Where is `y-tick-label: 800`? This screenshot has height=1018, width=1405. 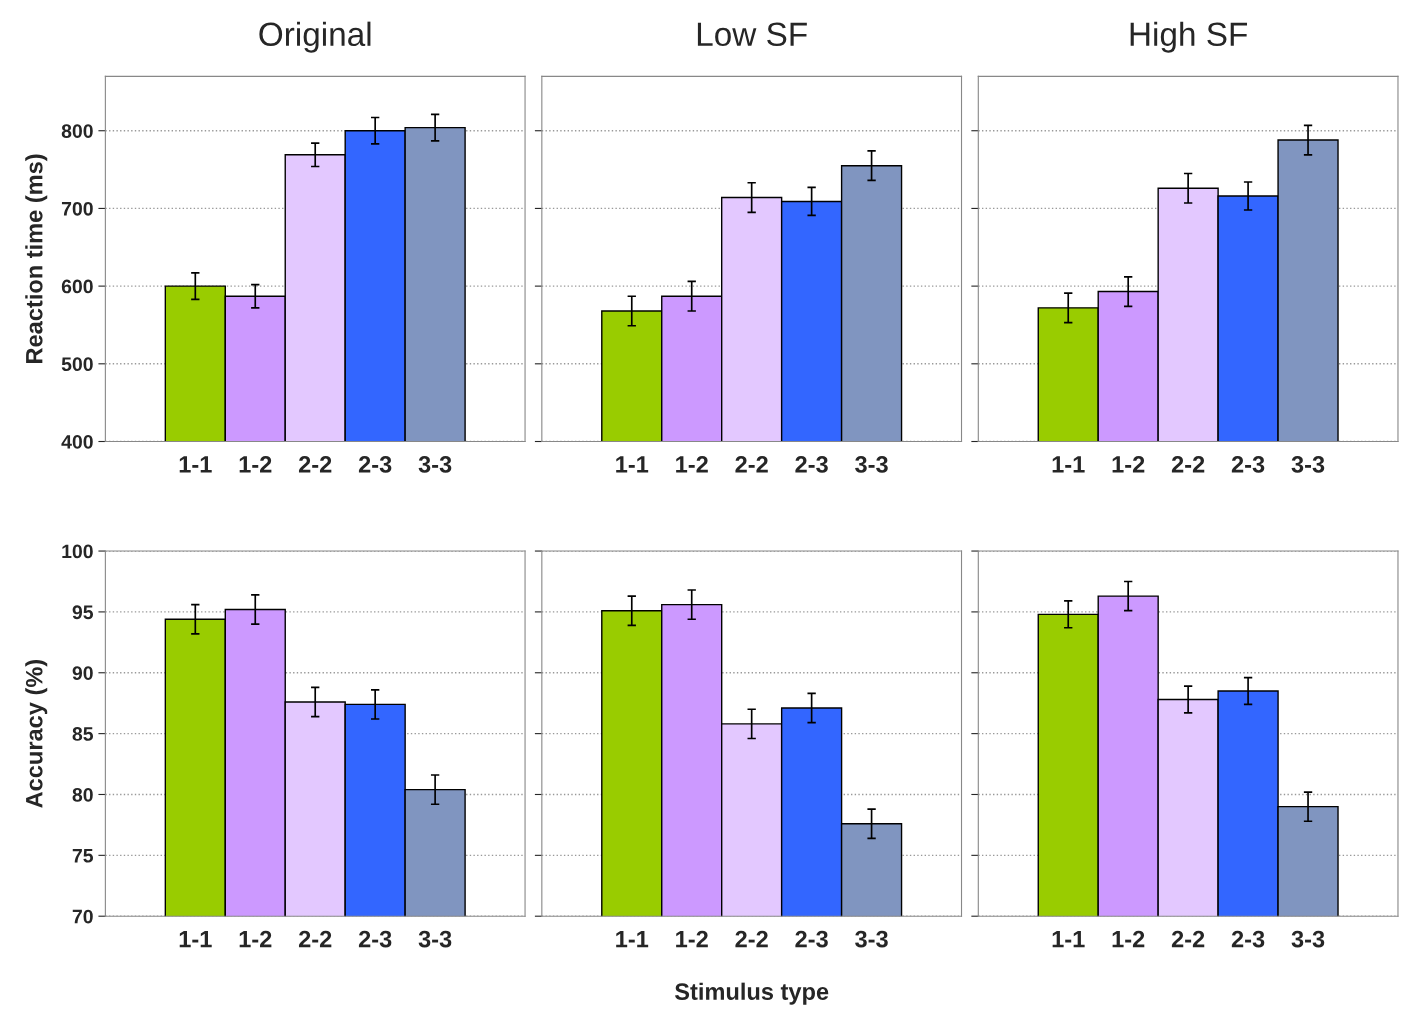 y-tick-label: 800 is located at coordinates (77, 131).